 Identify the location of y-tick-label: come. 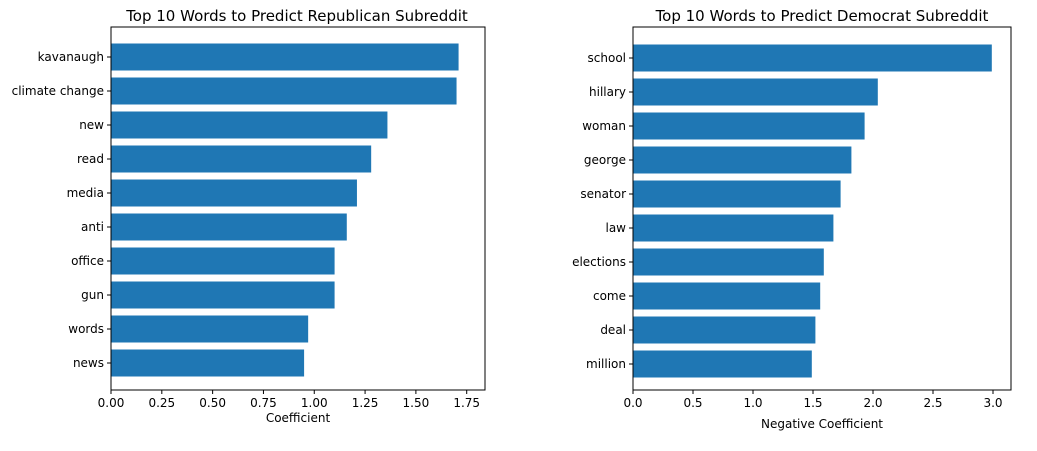
(609, 296).